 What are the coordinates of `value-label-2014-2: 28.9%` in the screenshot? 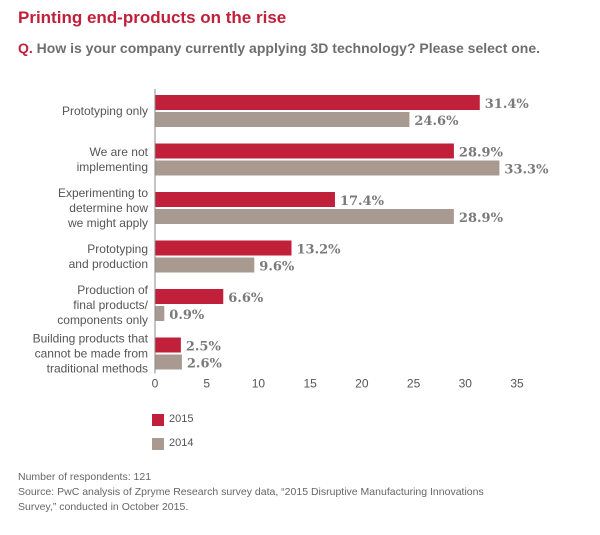 It's located at (481, 218).